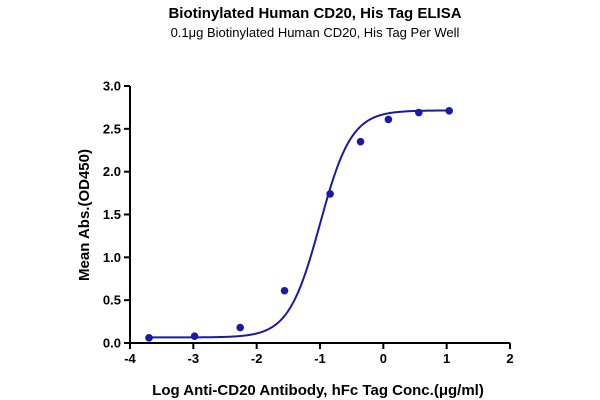 The width and height of the screenshot is (600, 400). Describe the element at coordinates (112, 171) in the screenshot. I see `y-tick-label: 2.0` at that location.